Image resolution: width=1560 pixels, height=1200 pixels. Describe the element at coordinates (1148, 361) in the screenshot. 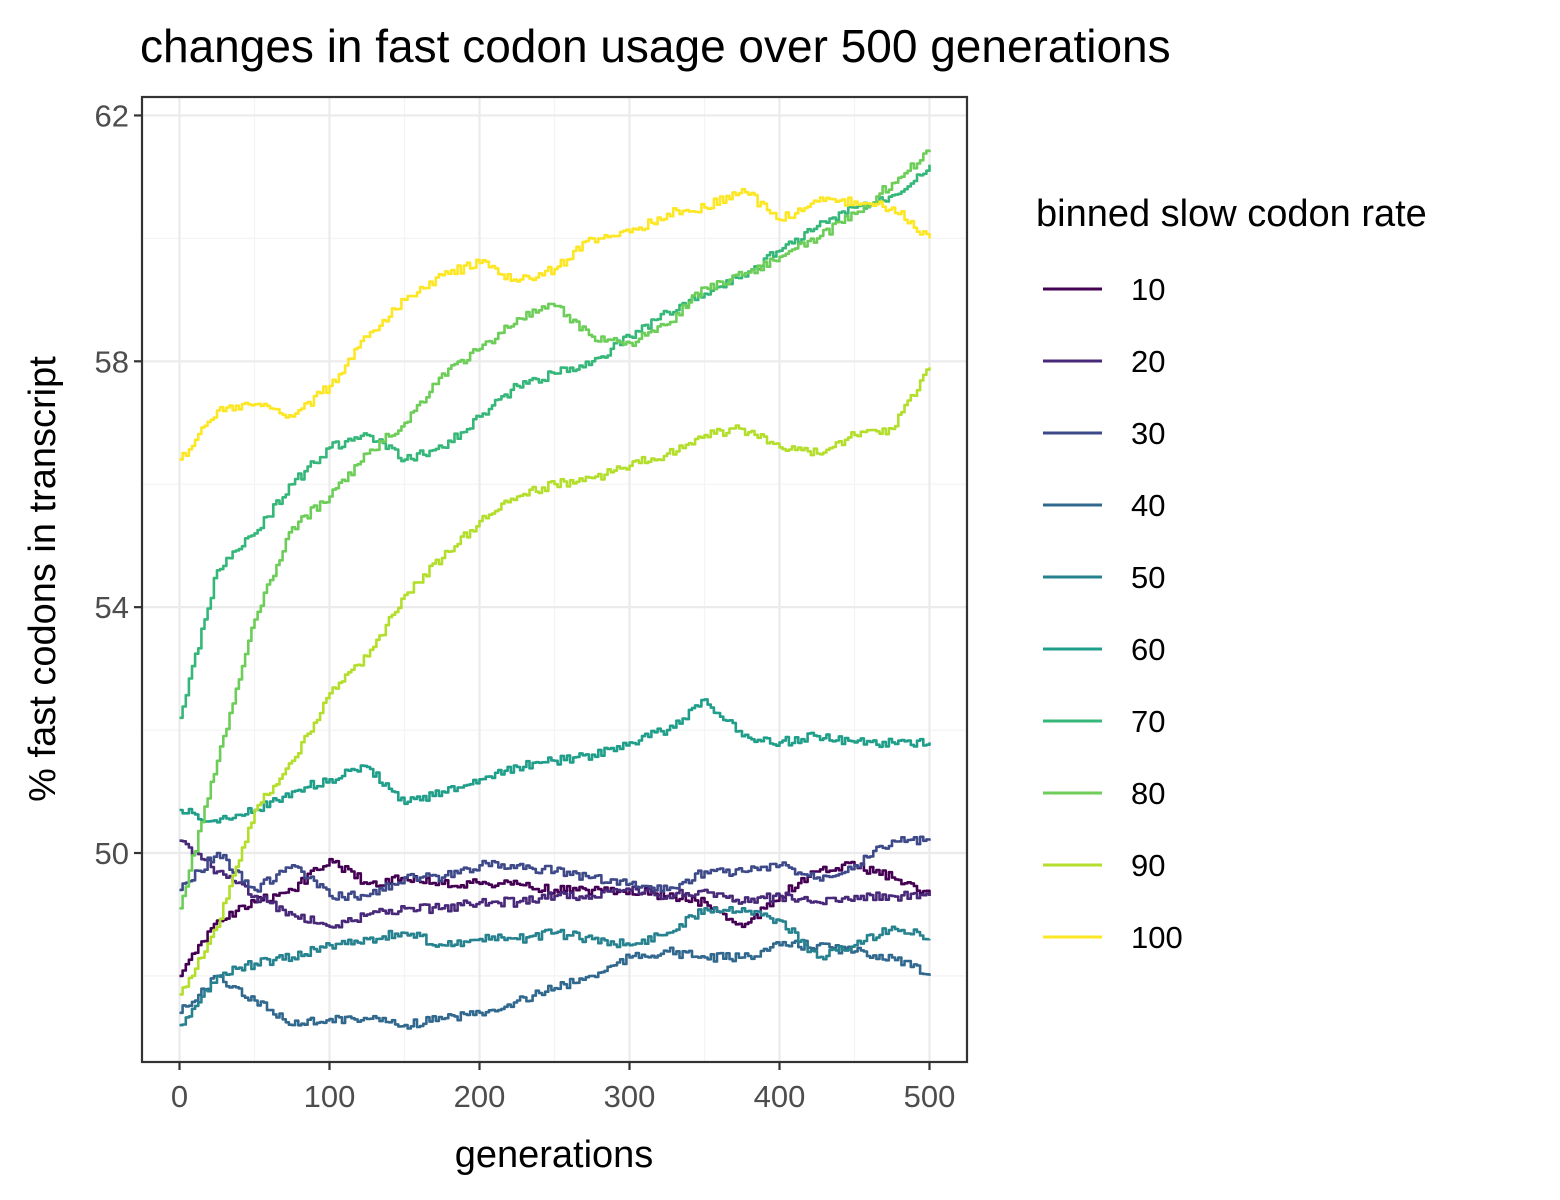

I see `legend-label-20: 20` at that location.